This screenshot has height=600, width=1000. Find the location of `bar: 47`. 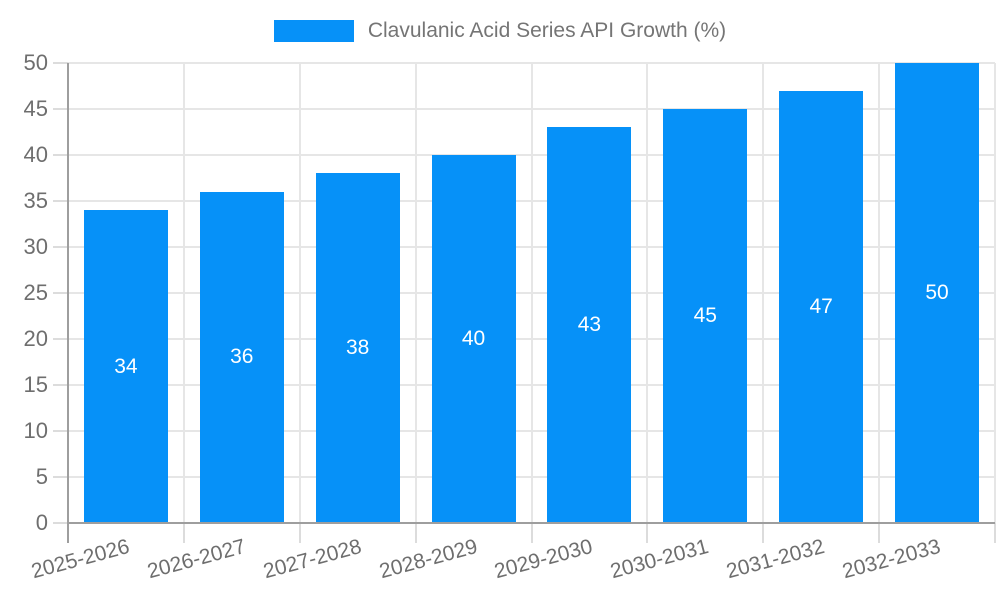

bar: 47 is located at coordinates (821, 306).